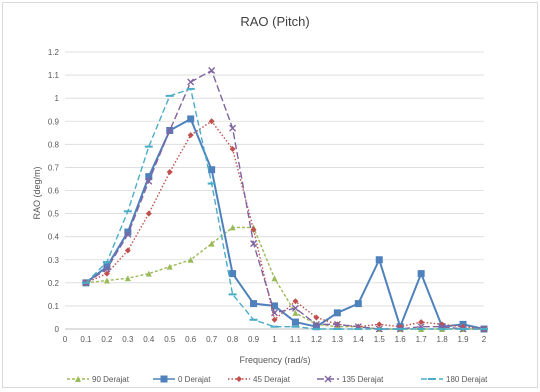 The image size is (540, 392). Describe the element at coordinates (57, 98) in the screenshot. I see `y-tick-label: 1` at that location.